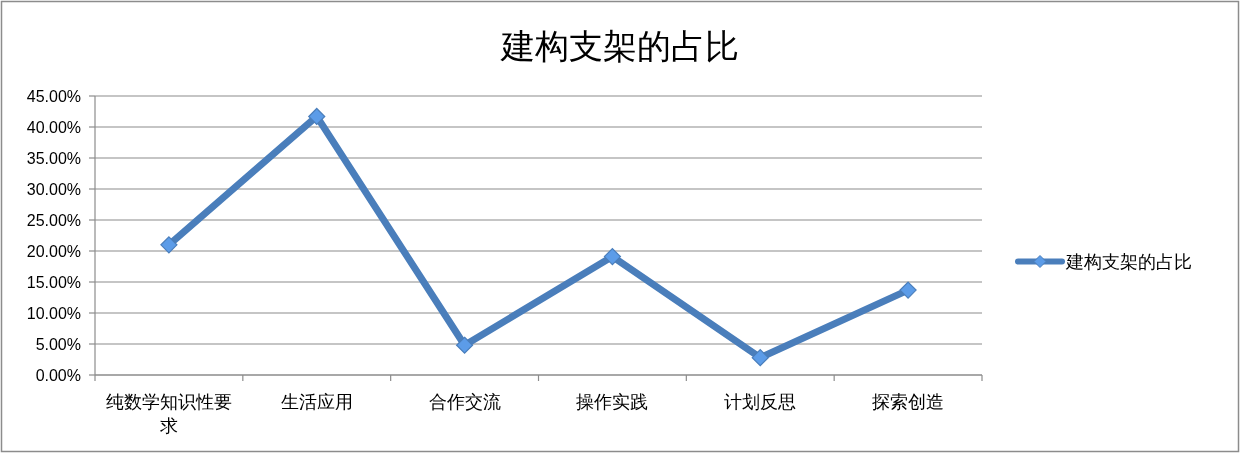  What do you see at coordinates (53, 127) in the screenshot?
I see `y-tick-label: 40.00%` at bounding box center [53, 127].